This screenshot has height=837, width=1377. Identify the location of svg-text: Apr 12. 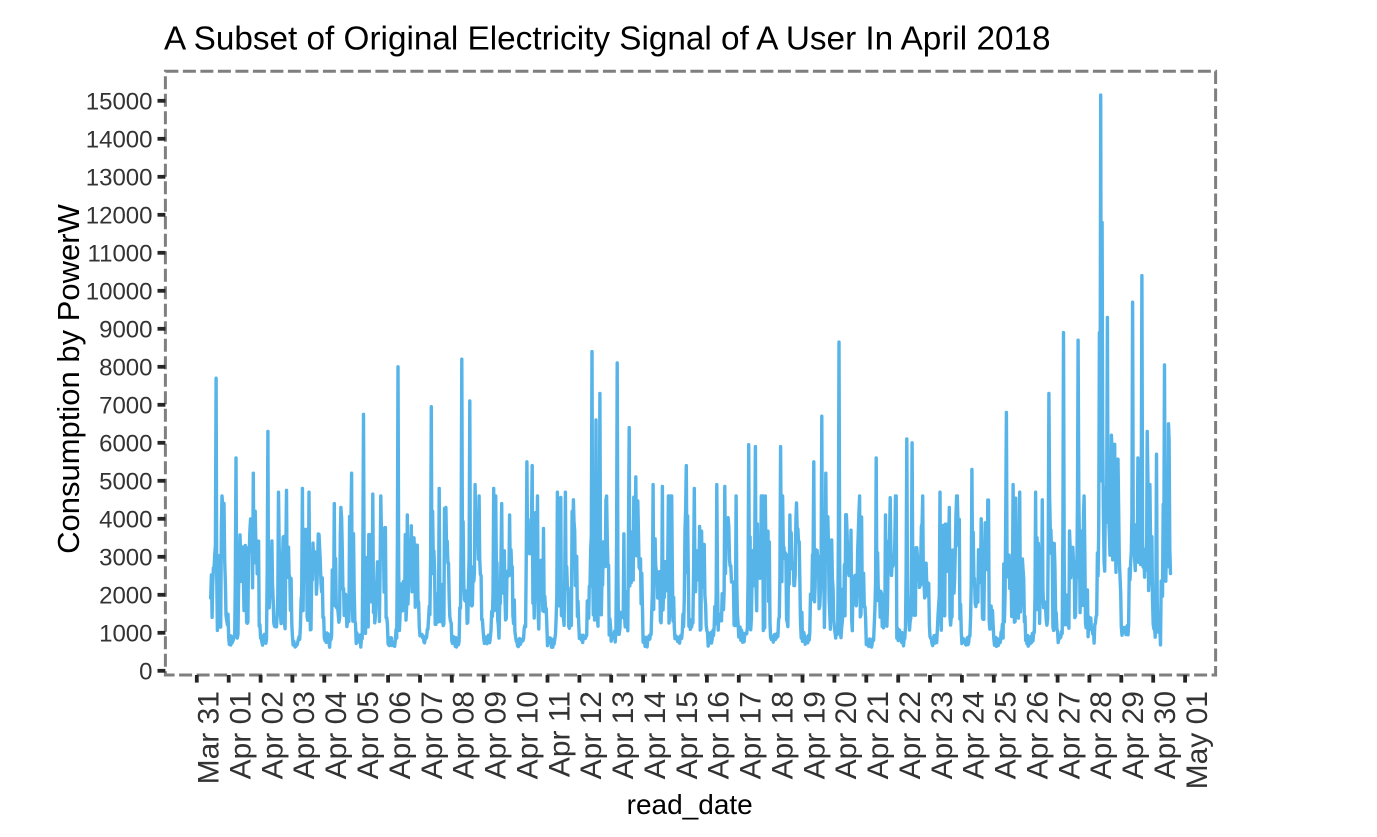
(591, 735).